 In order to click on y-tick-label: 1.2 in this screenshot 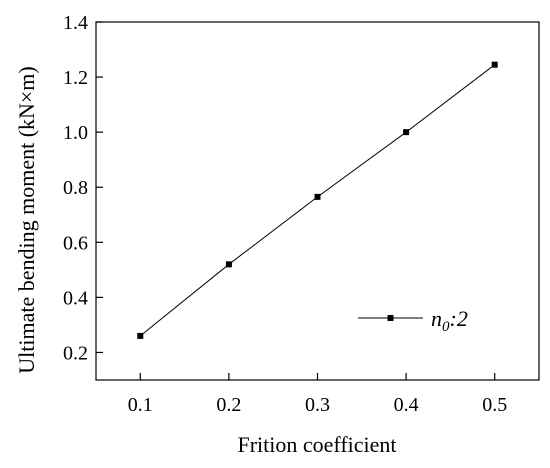, I will do `click(75, 78)`.